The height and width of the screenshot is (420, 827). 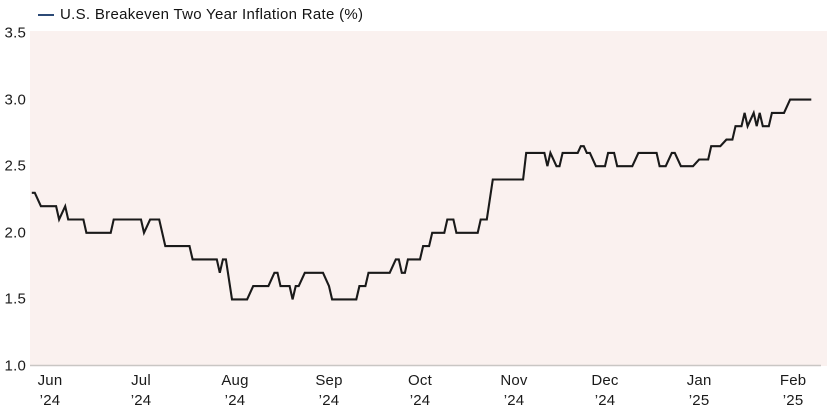 What do you see at coordinates (420, 380) in the screenshot?
I see `x-tick-month: Oct` at bounding box center [420, 380].